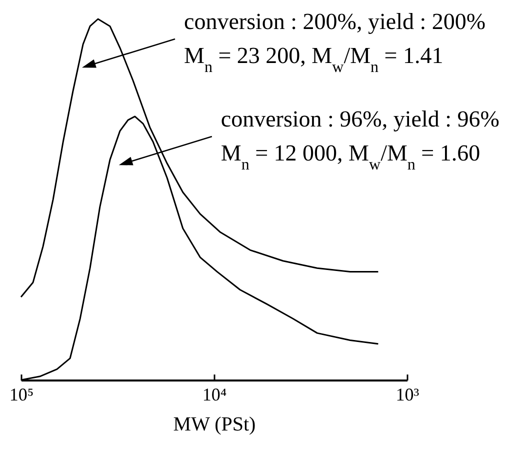  What do you see at coordinates (335, 42) in the screenshot?
I see `annotation: conversion : 200%, yield : 200% M$_{n}$ = 23 200, M$_{w}$/M$_{n}$ = 1.41` at bounding box center [335, 42].